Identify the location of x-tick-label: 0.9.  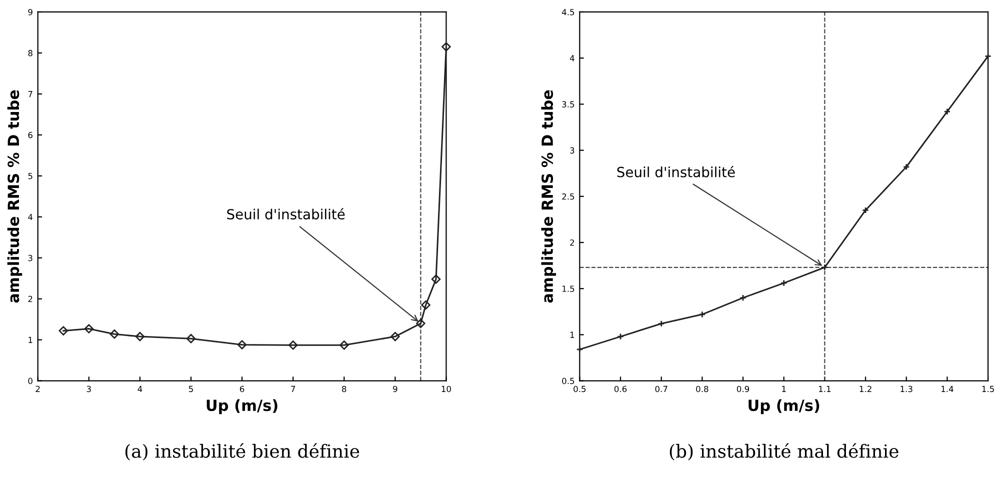
(743, 389).